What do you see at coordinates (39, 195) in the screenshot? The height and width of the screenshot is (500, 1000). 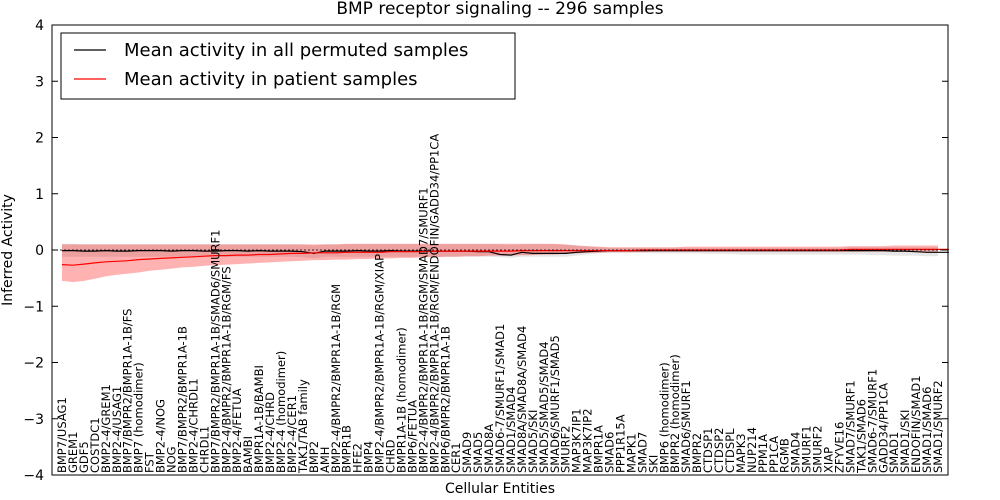 I see `y-tick-label: 1` at bounding box center [39, 195].